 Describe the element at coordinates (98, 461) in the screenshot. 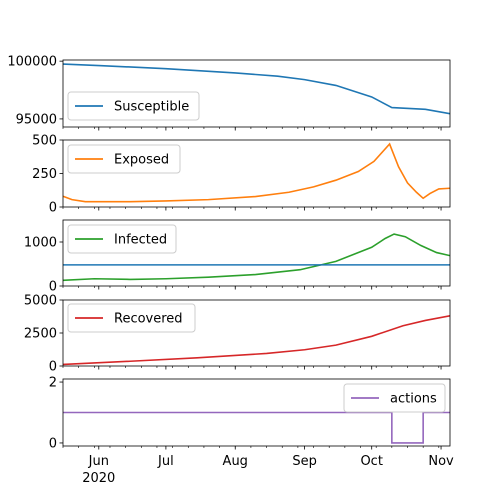

I see `x-tick-label: Jun` at that location.